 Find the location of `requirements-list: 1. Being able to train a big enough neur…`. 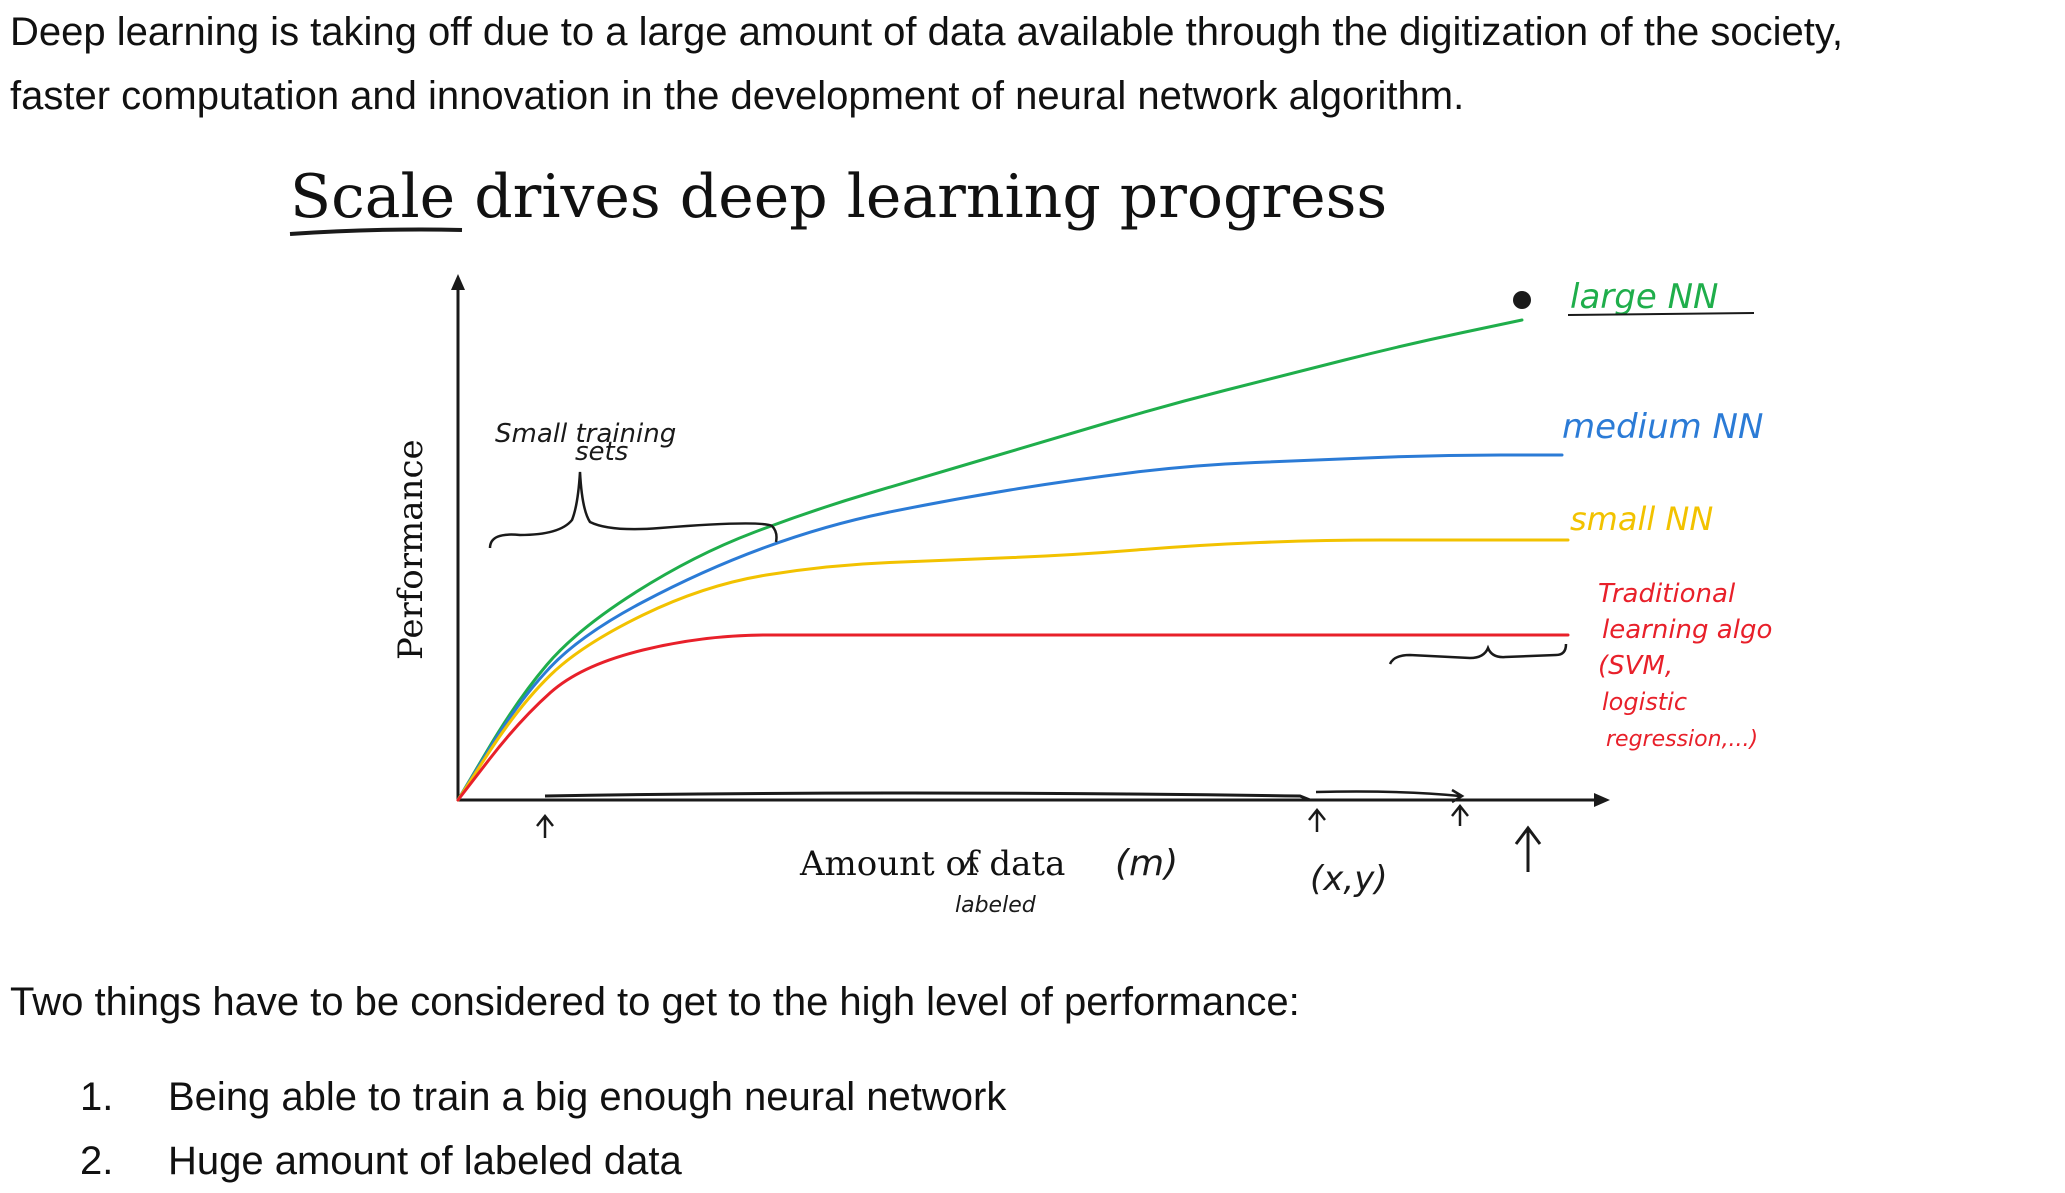

requirements-list: 1. Being able to train a big enough neur… is located at coordinates (543, 1129).